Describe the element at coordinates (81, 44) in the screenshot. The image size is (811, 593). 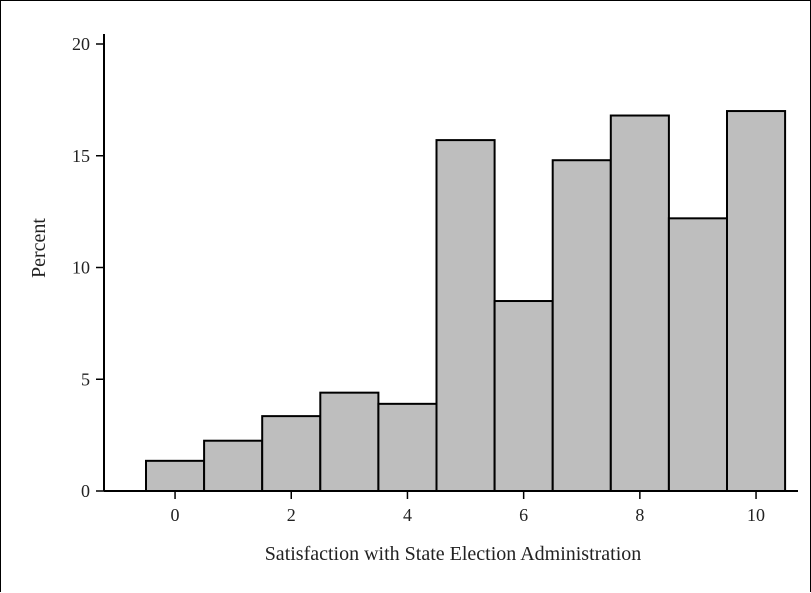
I see `y-tick-label: 20` at that location.